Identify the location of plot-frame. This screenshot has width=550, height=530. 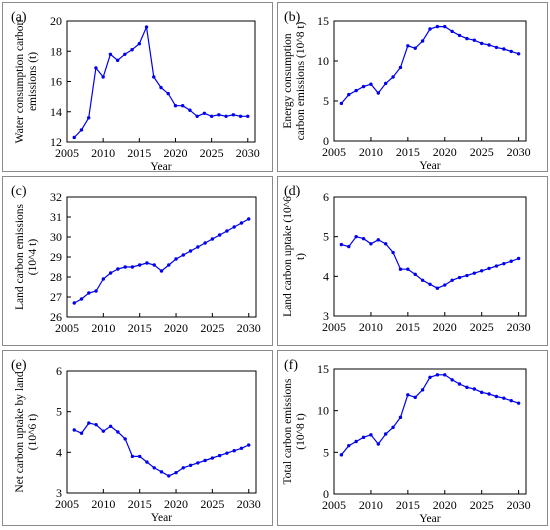
(430, 81).